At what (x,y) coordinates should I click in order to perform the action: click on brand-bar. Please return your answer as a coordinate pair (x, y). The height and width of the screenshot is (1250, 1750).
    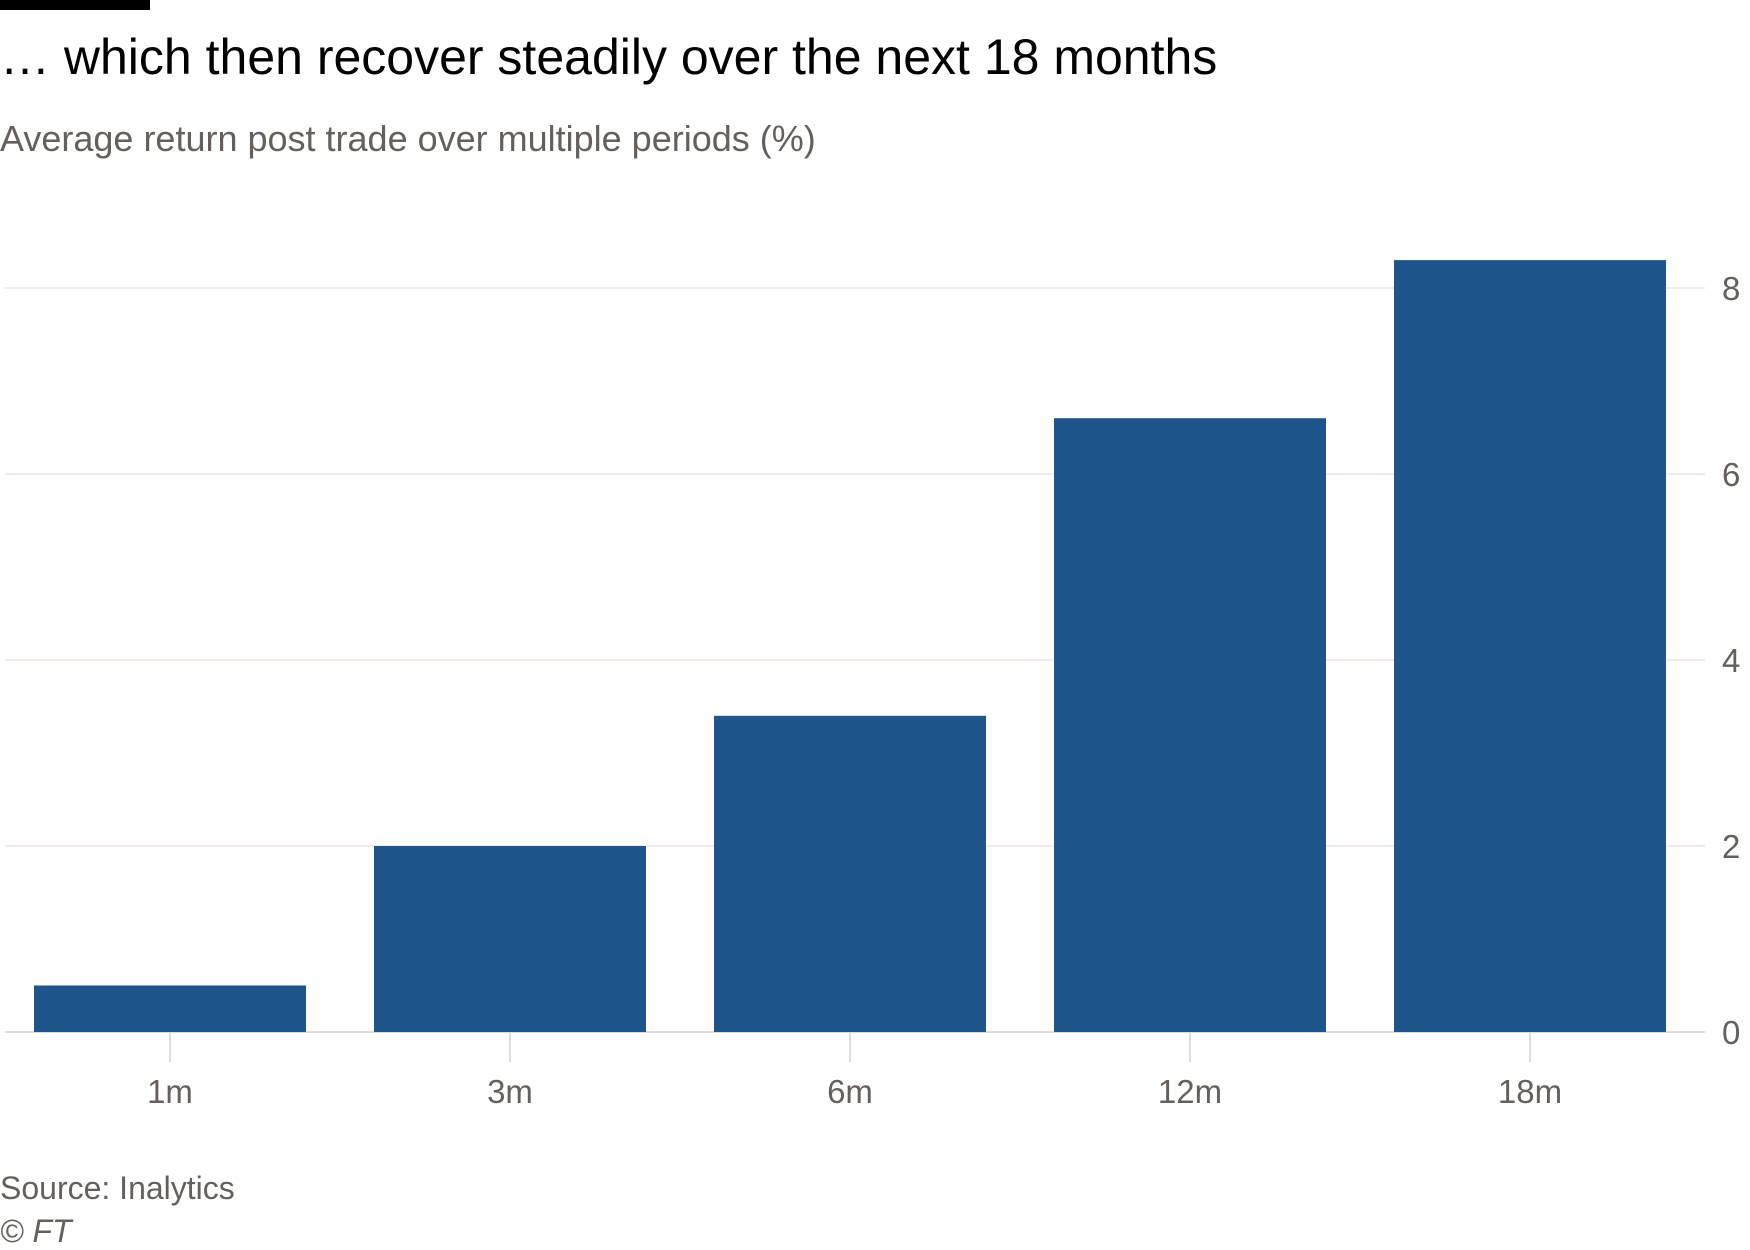
    Looking at the image, I should click on (75, 5).